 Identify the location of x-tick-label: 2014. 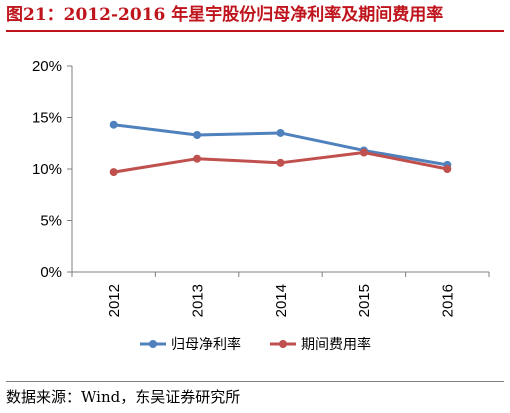
(281, 300).